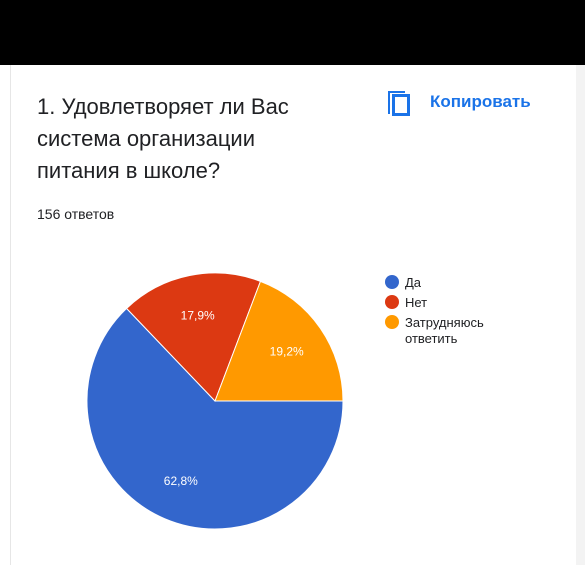 Image resolution: width=585 pixels, height=565 pixels. I want to click on scroll-edge, so click(580, 315).